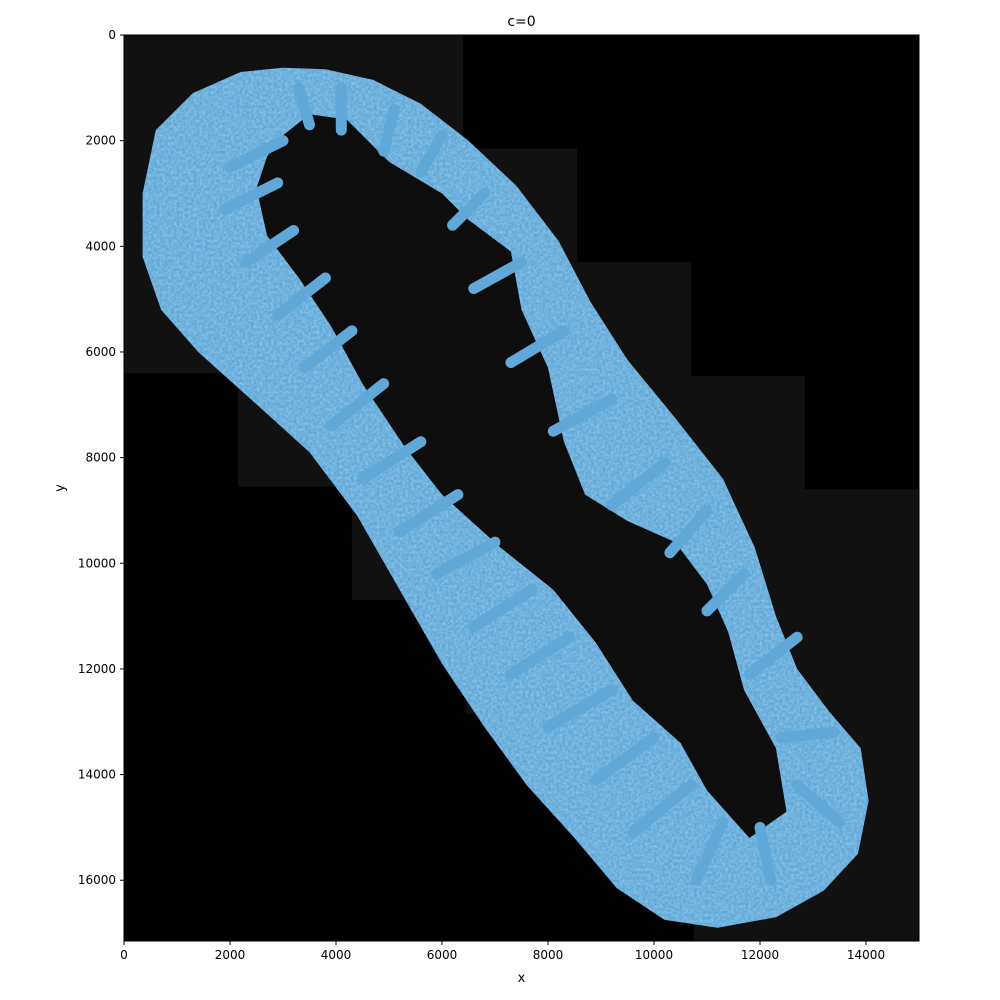 This screenshot has height=1000, width=1000. What do you see at coordinates (522, 978) in the screenshot?
I see `x-axis-label: x` at bounding box center [522, 978].